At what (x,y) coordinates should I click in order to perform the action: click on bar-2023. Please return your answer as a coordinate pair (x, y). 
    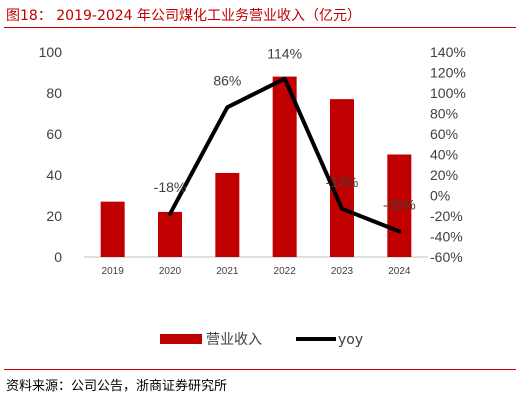
    Looking at the image, I should click on (342, 178).